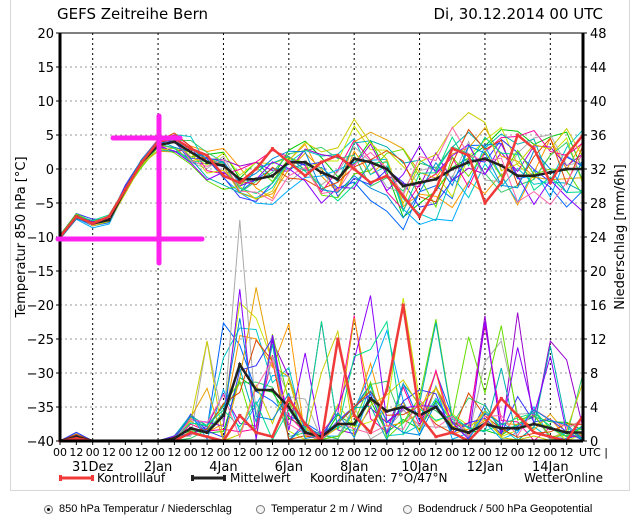 The image size is (638, 525). What do you see at coordinates (60, 478) in the screenshot?
I see `legend-control-cap-left` at bounding box center [60, 478].